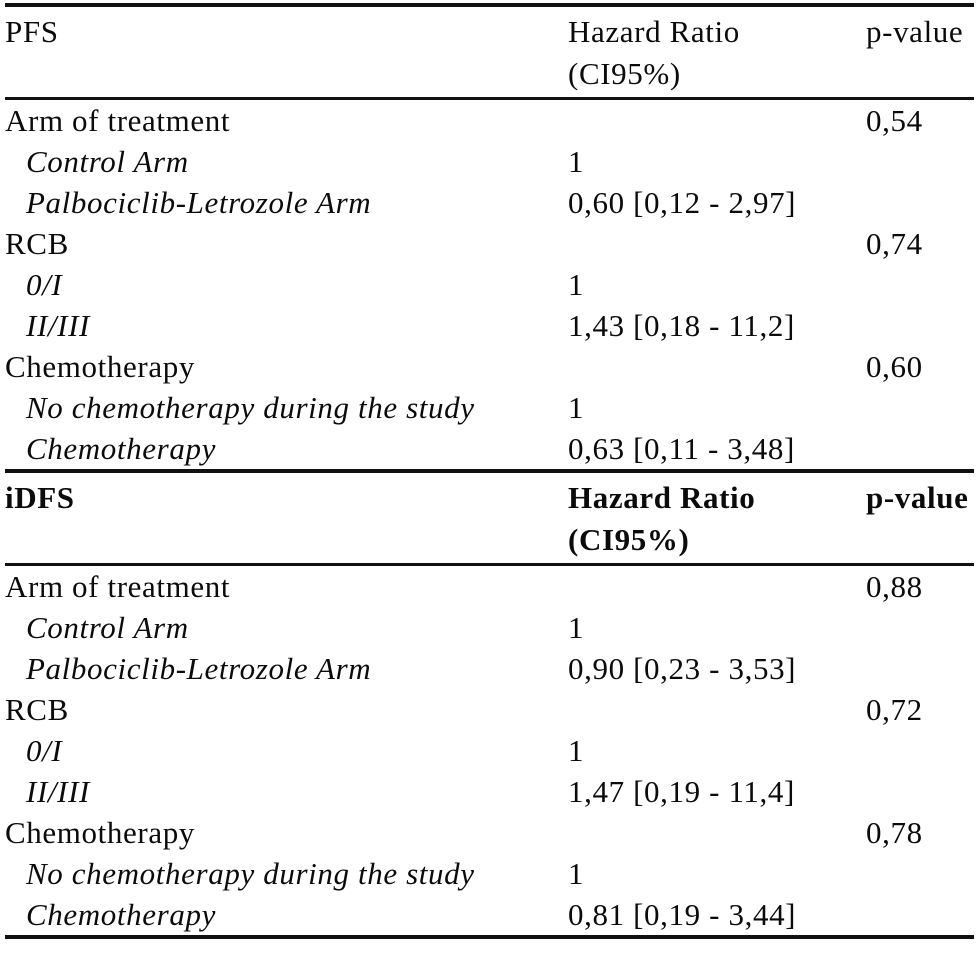 The width and height of the screenshot is (977, 953). Describe the element at coordinates (489, 832) in the screenshot. I see `table-row: Chemotherapy 0,78` at that location.